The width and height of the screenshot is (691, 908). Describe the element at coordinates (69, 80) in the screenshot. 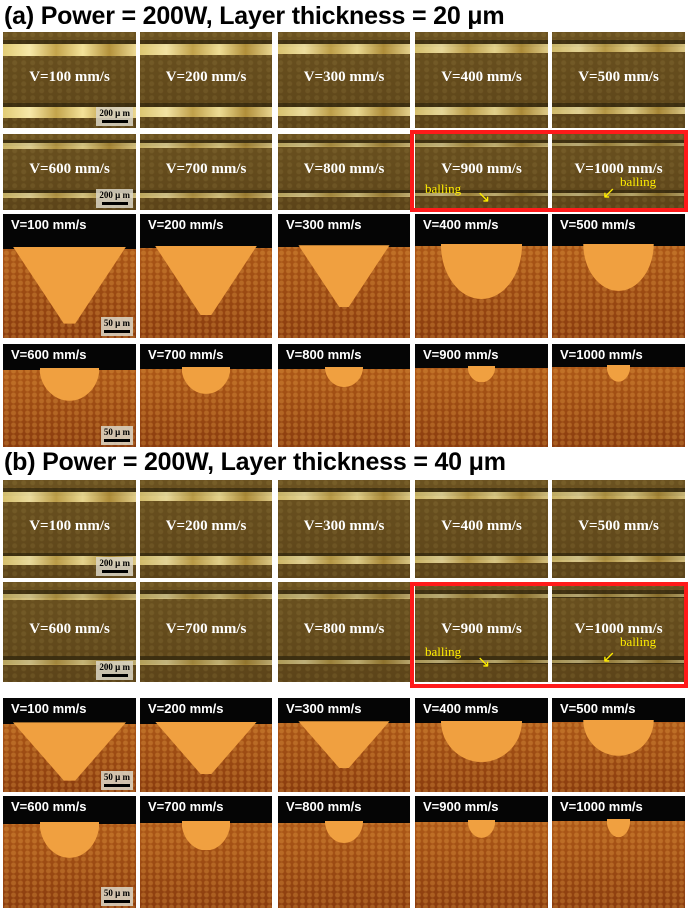

I see `top-view-micrograph: V=100 mm/s 200 μ m` at that location.